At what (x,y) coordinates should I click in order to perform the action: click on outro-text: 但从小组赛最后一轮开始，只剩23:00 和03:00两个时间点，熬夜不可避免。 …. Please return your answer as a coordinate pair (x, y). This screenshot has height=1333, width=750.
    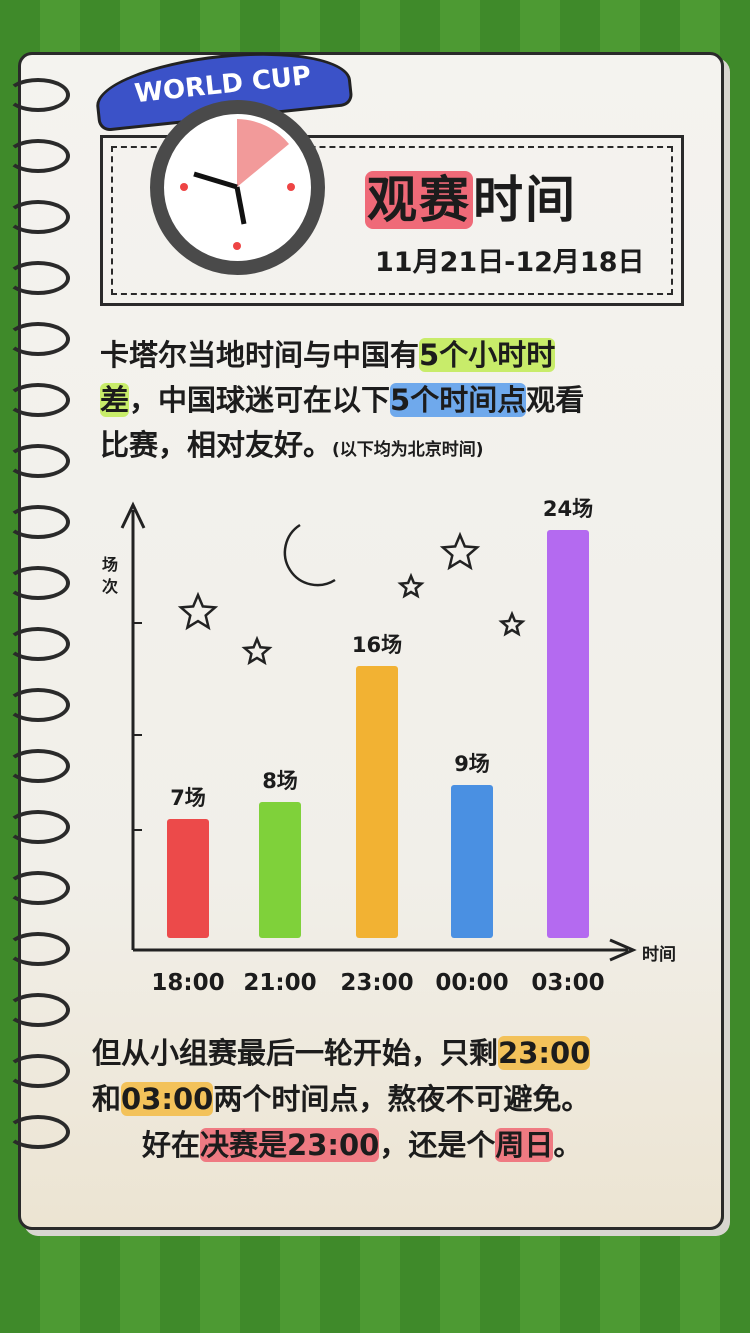
    Looking at the image, I should click on (341, 1099).